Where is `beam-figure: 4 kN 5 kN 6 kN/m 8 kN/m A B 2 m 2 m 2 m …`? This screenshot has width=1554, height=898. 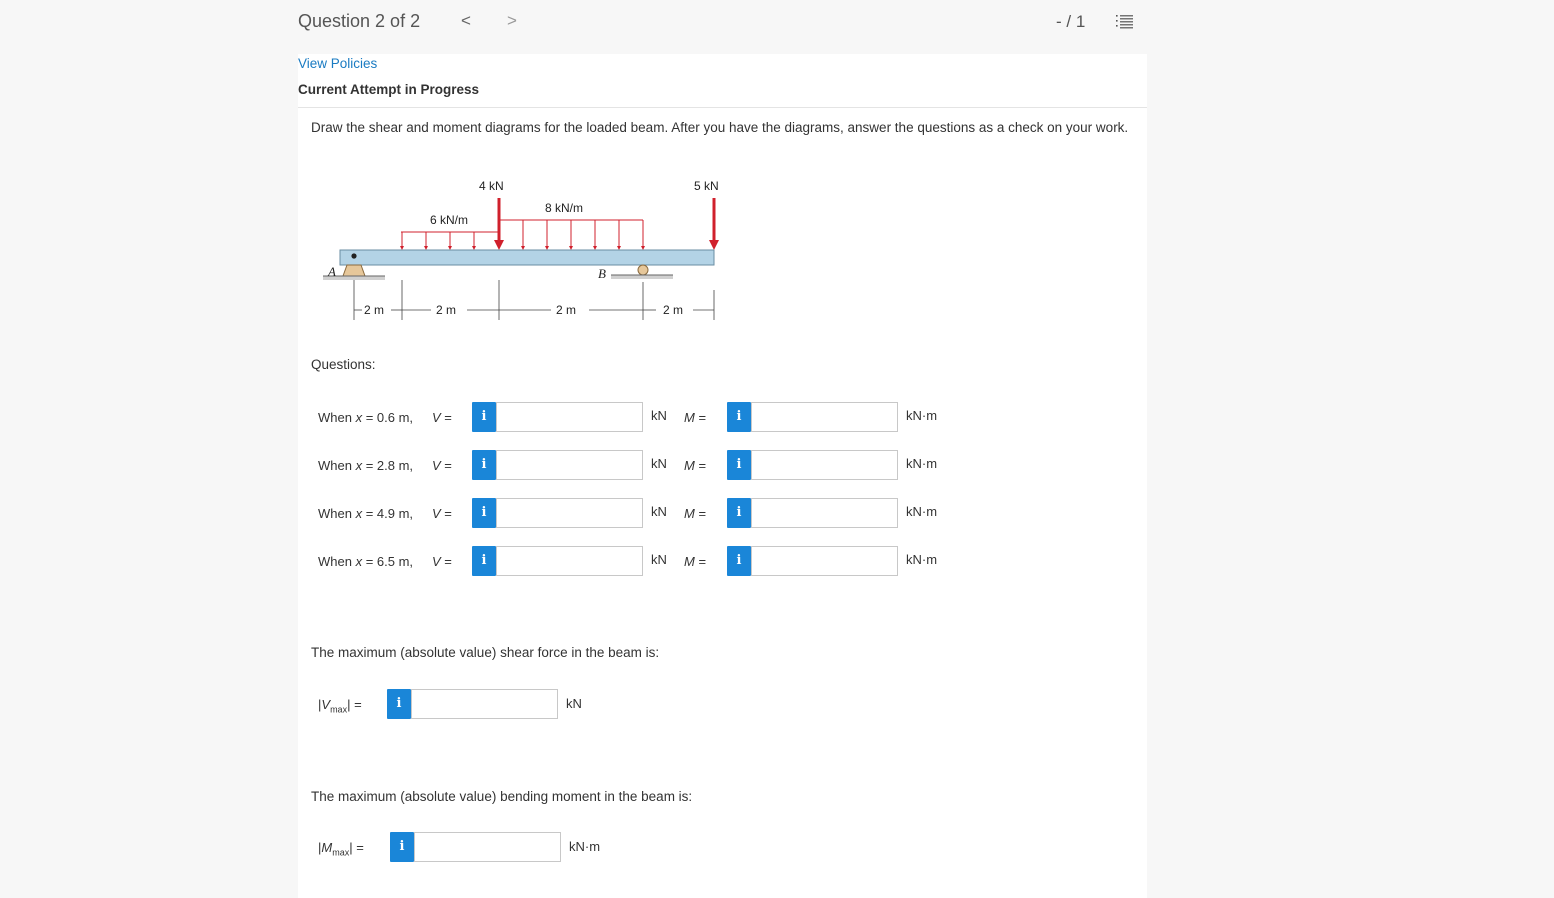
beam-figure: 4 kN 5 kN 6 kN/m 8 kN/m A B 2 m 2 m 2 m … is located at coordinates (527, 250).